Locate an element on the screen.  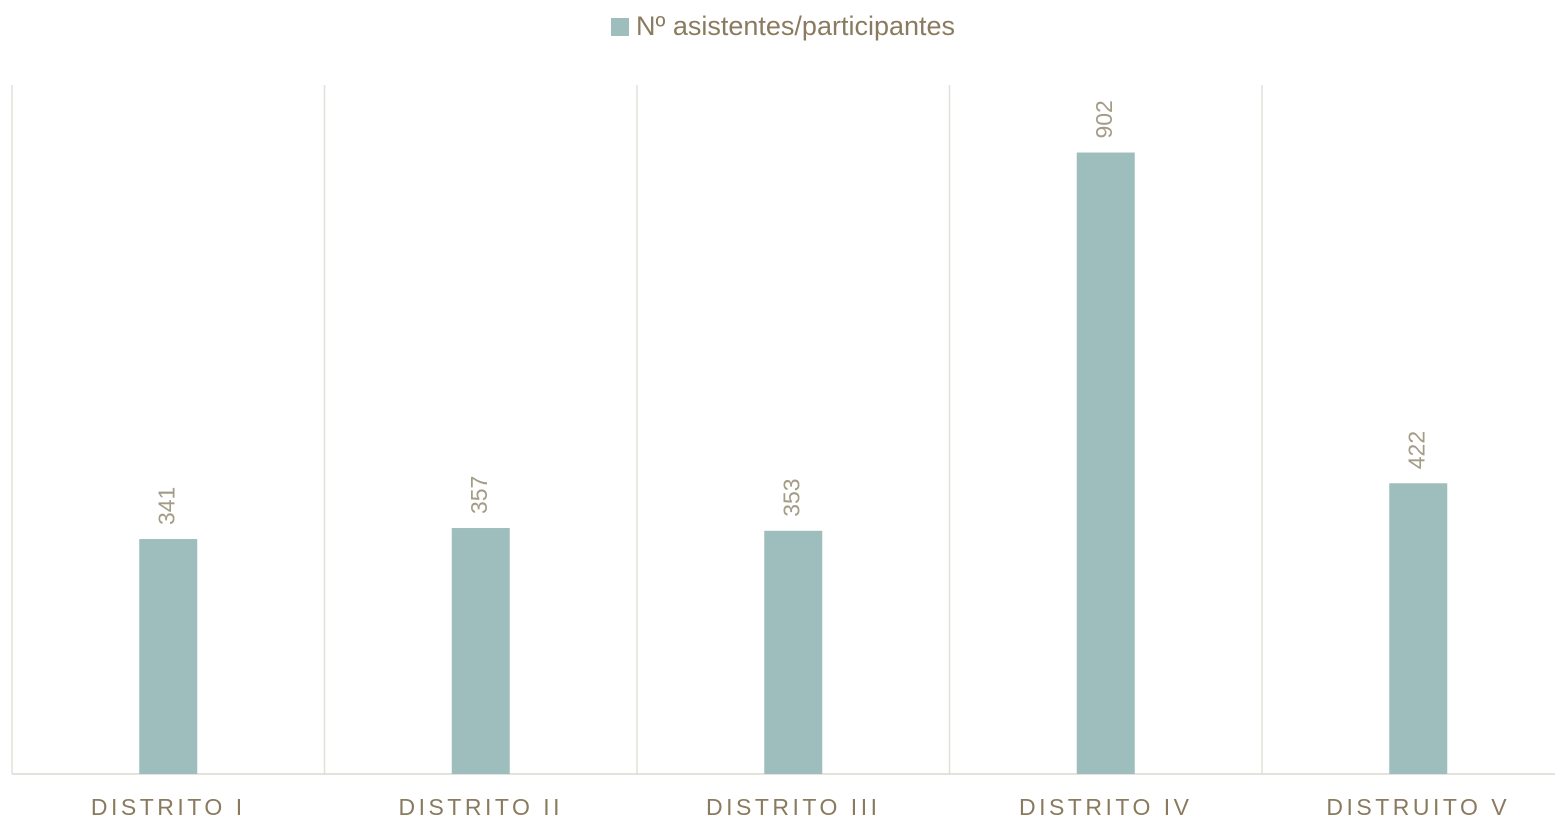
data-label: 902 is located at coordinates (1104, 119).